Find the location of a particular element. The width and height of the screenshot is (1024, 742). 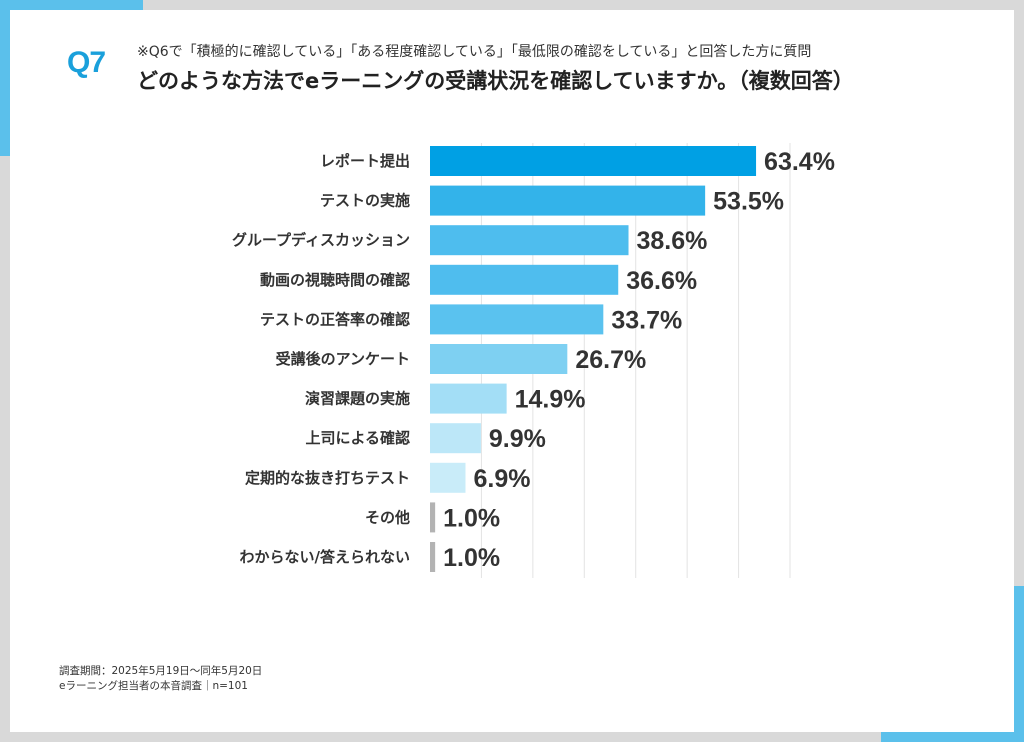

value-label: 36.6% is located at coordinates (661, 281).